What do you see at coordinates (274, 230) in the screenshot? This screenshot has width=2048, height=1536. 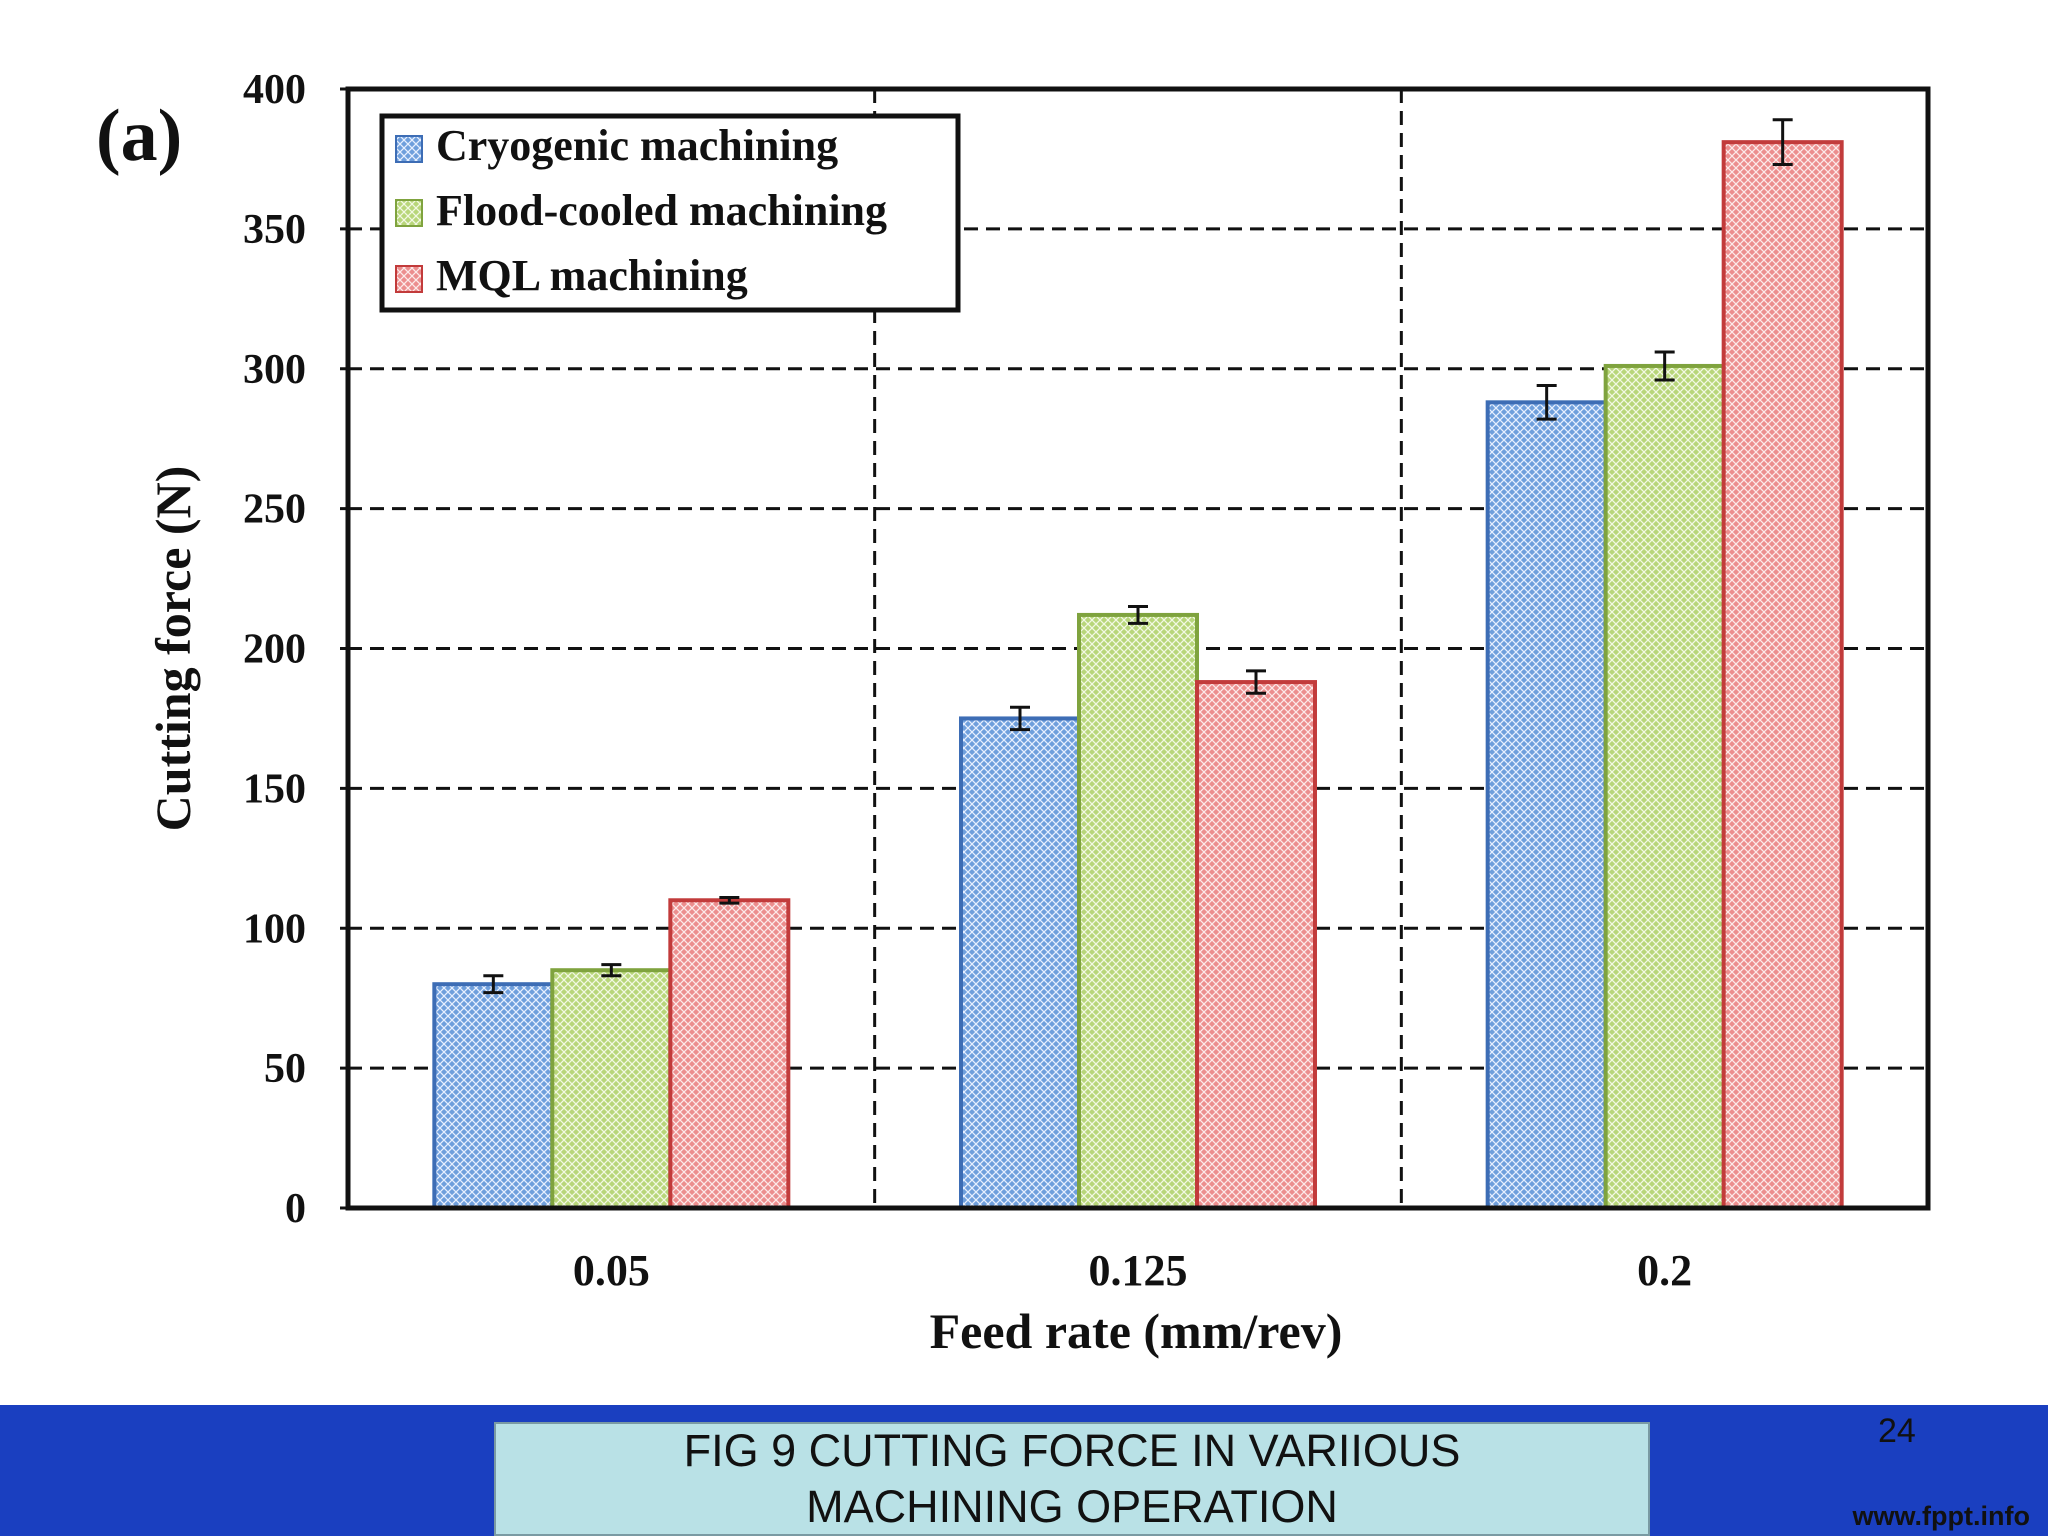 I see `y-tick-label: 350` at bounding box center [274, 230].